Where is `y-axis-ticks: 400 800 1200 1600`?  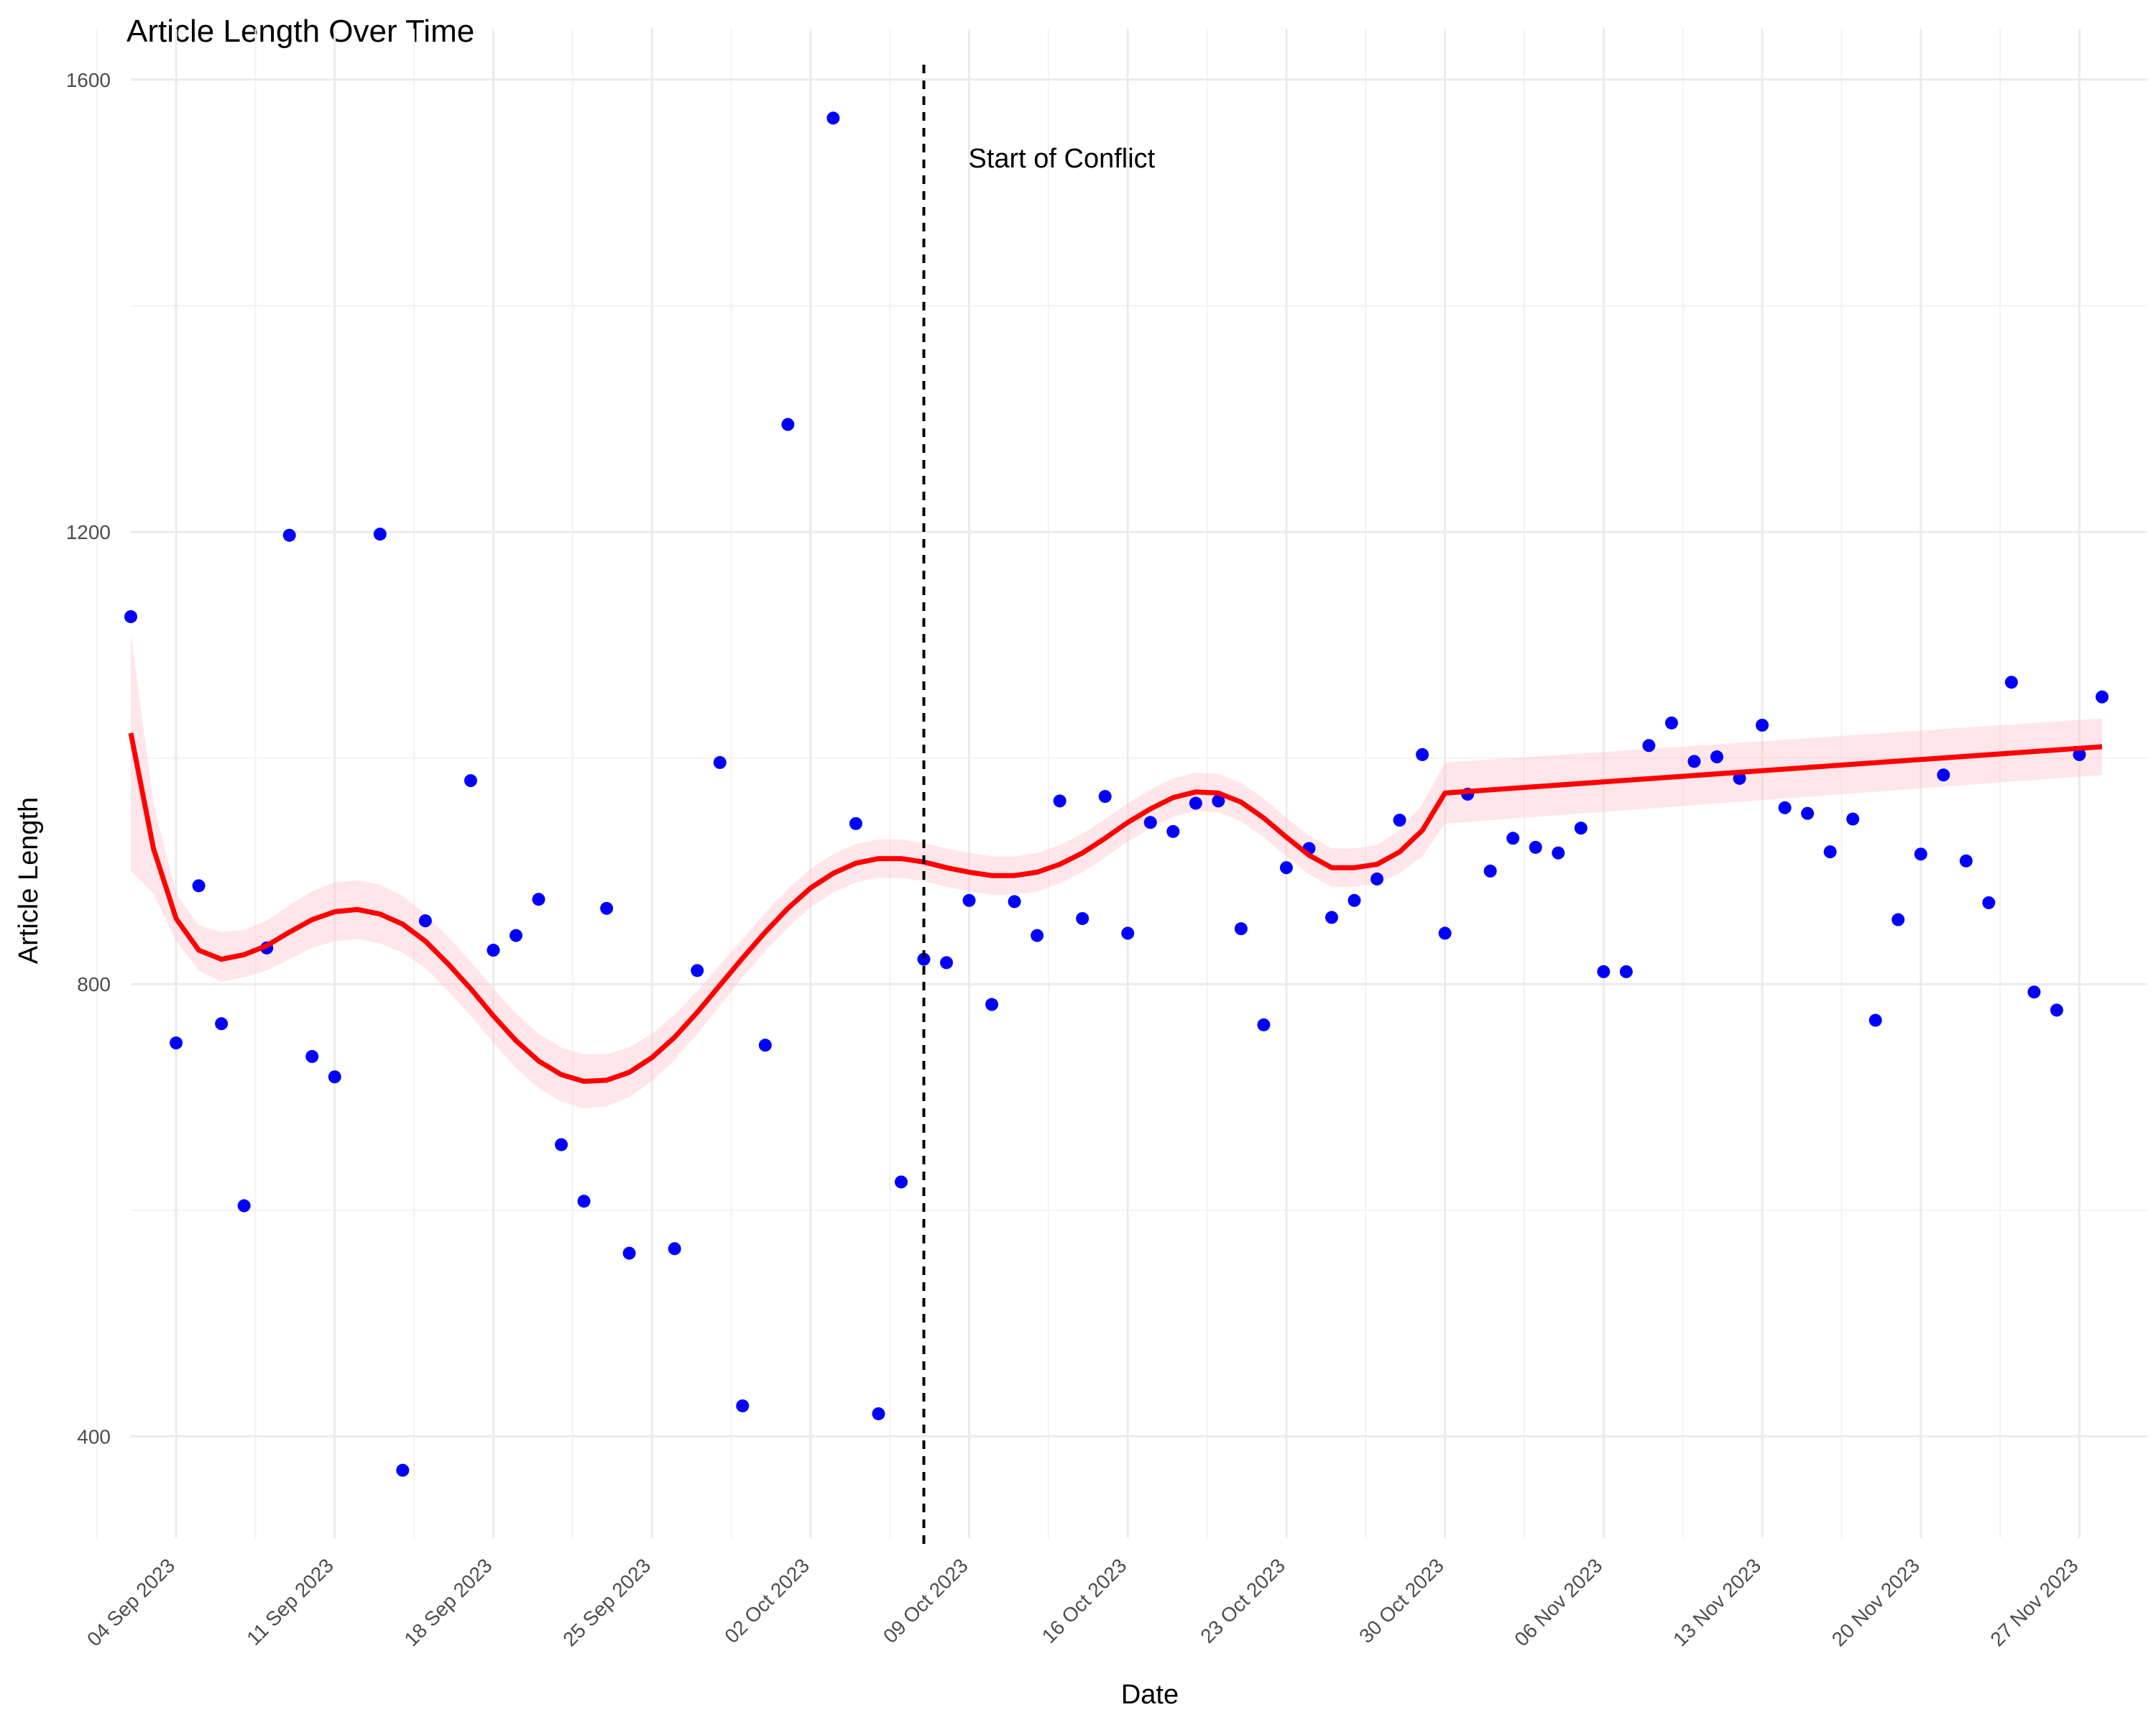 y-axis-ticks: 400 800 1200 1600 is located at coordinates (88, 758).